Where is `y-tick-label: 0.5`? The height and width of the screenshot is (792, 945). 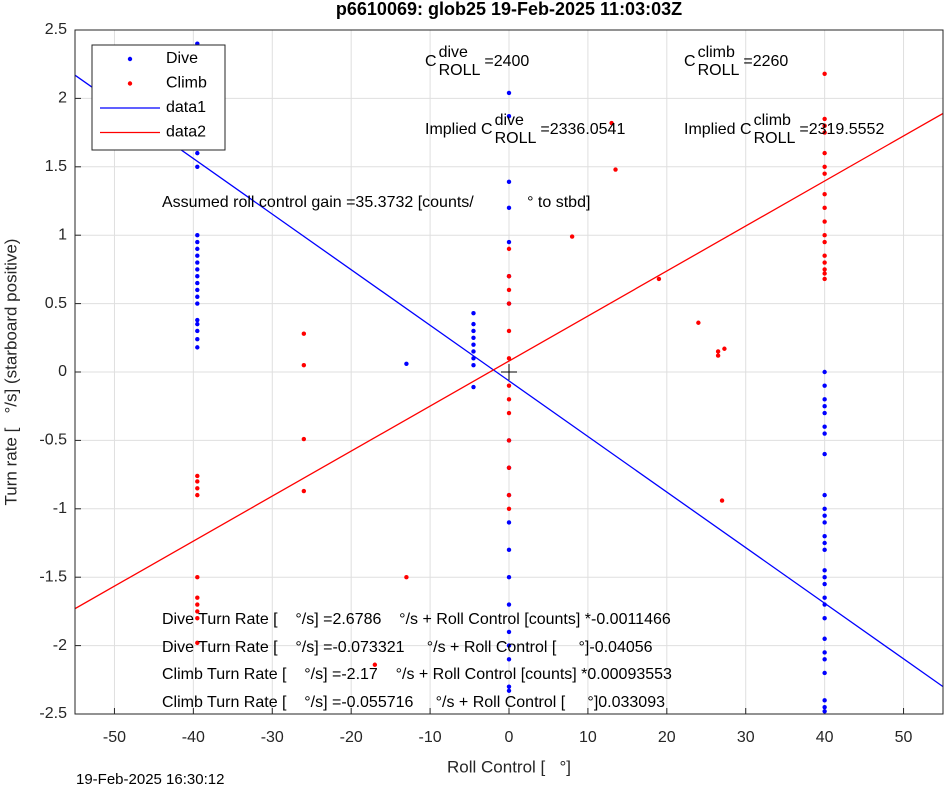
y-tick-label: 0.5 is located at coordinates (56, 303).